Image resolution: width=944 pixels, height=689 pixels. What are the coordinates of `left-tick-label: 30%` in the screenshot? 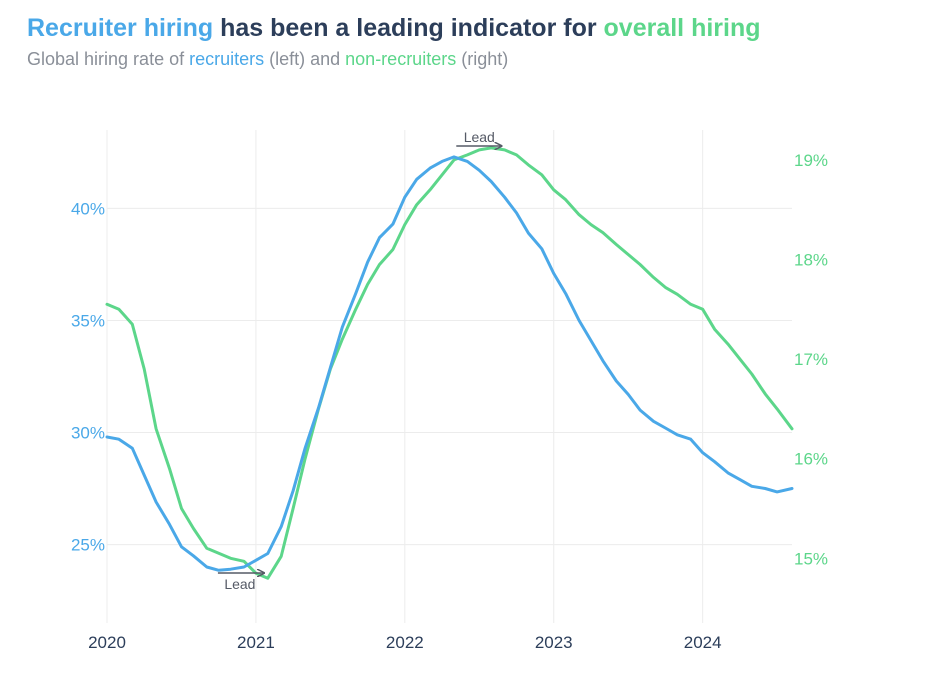 It's located at (88, 433).